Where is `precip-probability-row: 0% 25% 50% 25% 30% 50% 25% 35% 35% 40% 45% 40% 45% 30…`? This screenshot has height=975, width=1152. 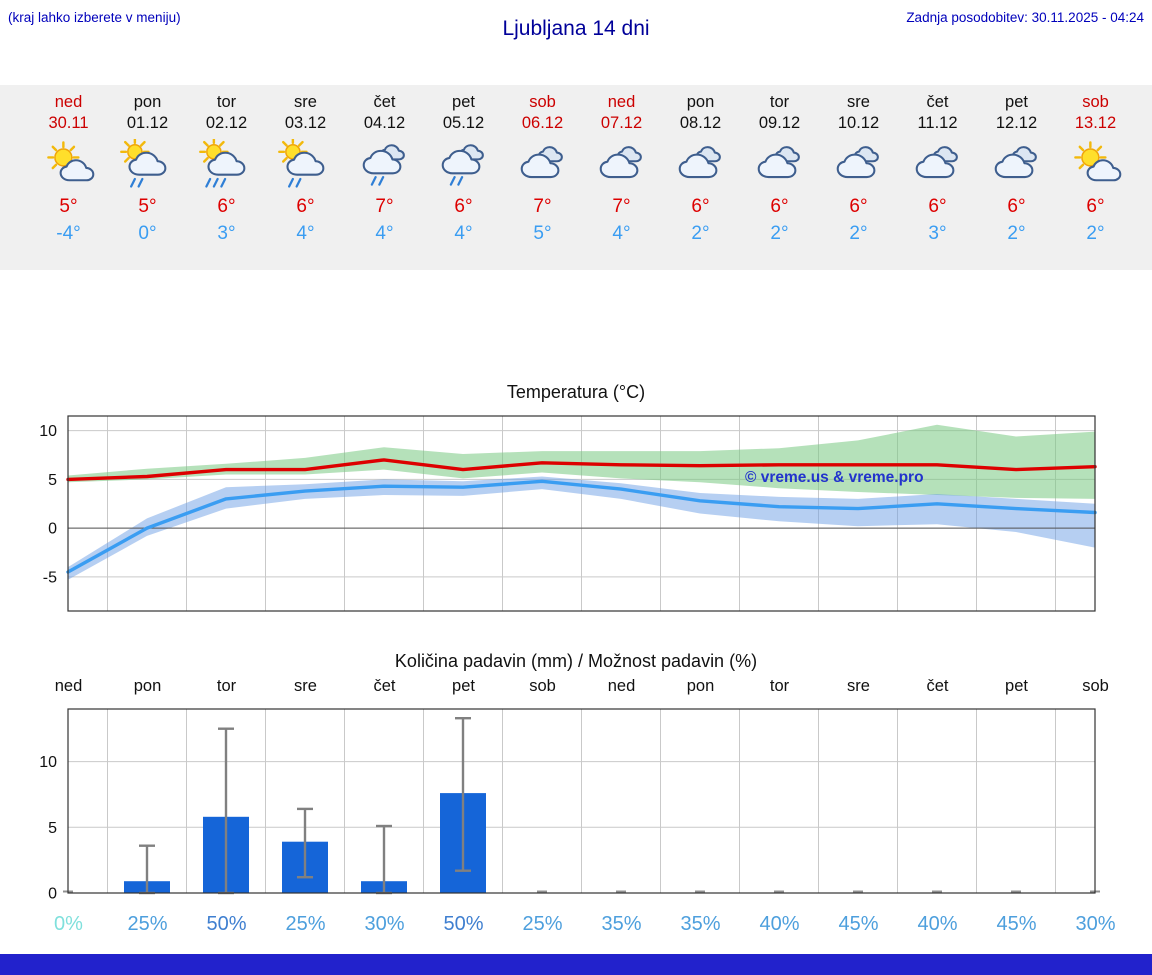 precip-probability-row: 0% 25% 50% 25% 30% 50% 25% 35% 35% 40% 45% 40% 45% 30… is located at coordinates (576, 924).